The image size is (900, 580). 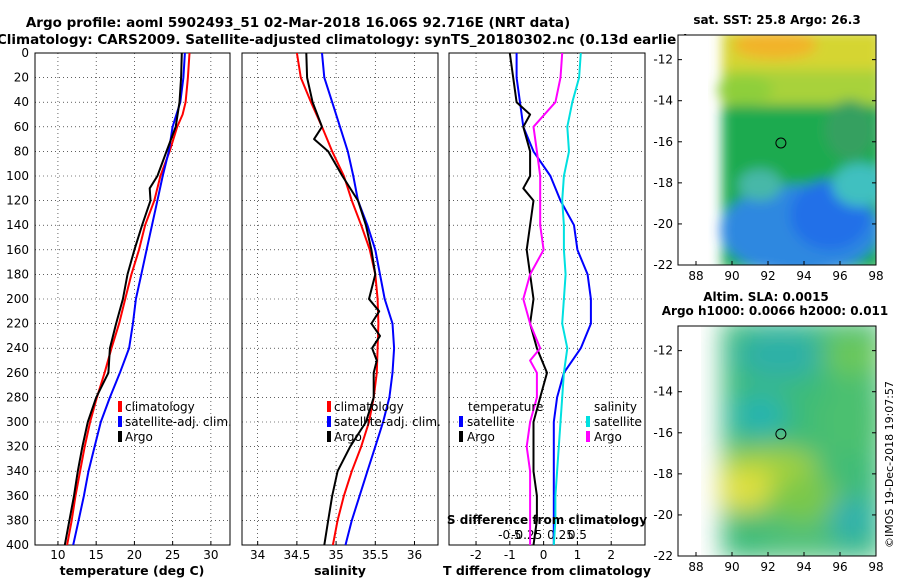 What do you see at coordinates (615, 407) in the screenshot?
I see `legend-title-salinity: salinity` at bounding box center [615, 407].